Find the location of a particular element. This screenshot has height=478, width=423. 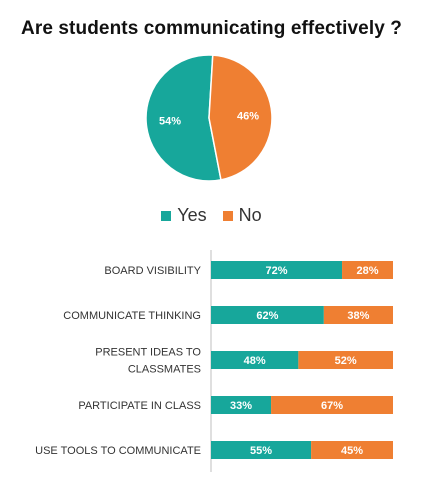

bar-value-label: 52% is located at coordinates (346, 361).